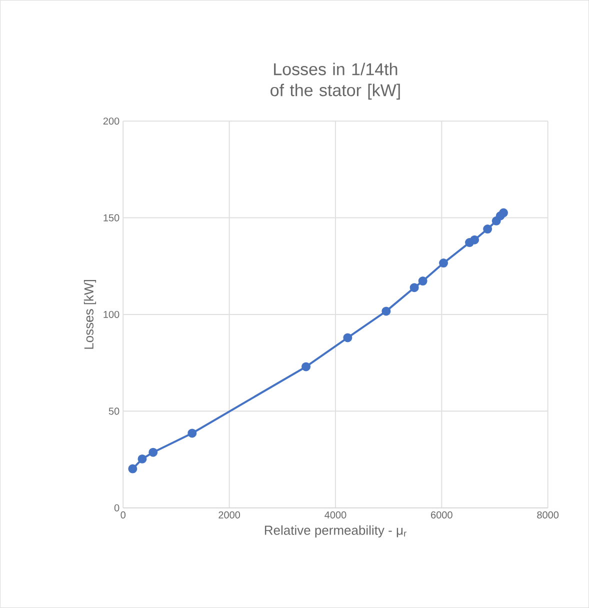 This screenshot has width=589, height=608. What do you see at coordinates (123, 514) in the screenshot?
I see `x-tick-label: 0` at bounding box center [123, 514].